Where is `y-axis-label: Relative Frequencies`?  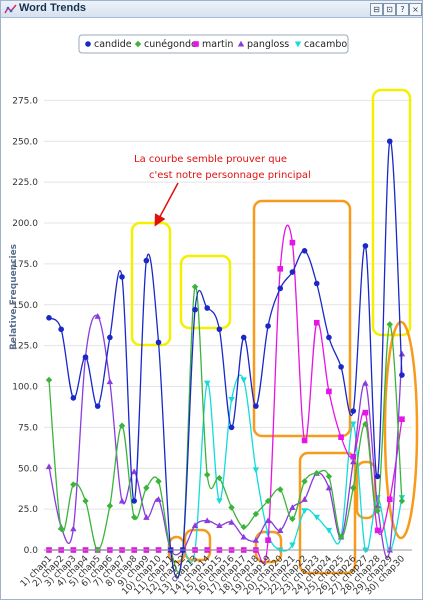 y-axis-label: Relative Frequencies is located at coordinates (14, 297).